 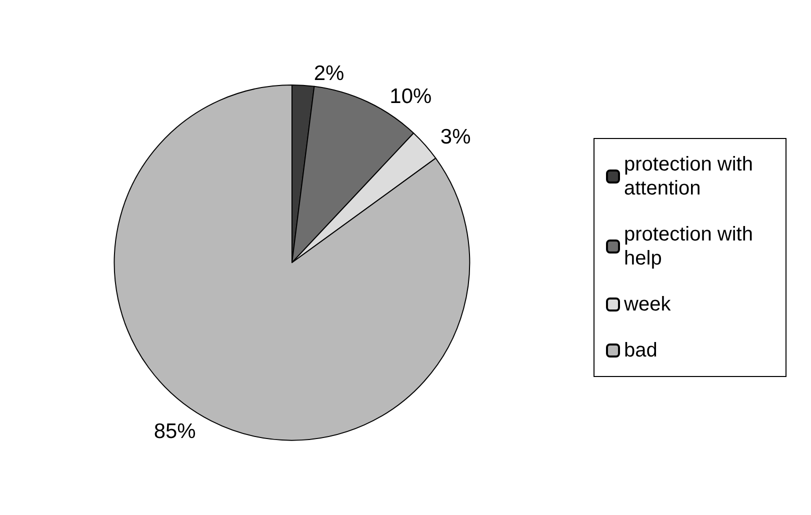 I want to click on legend-label: week, so click(x=647, y=305).